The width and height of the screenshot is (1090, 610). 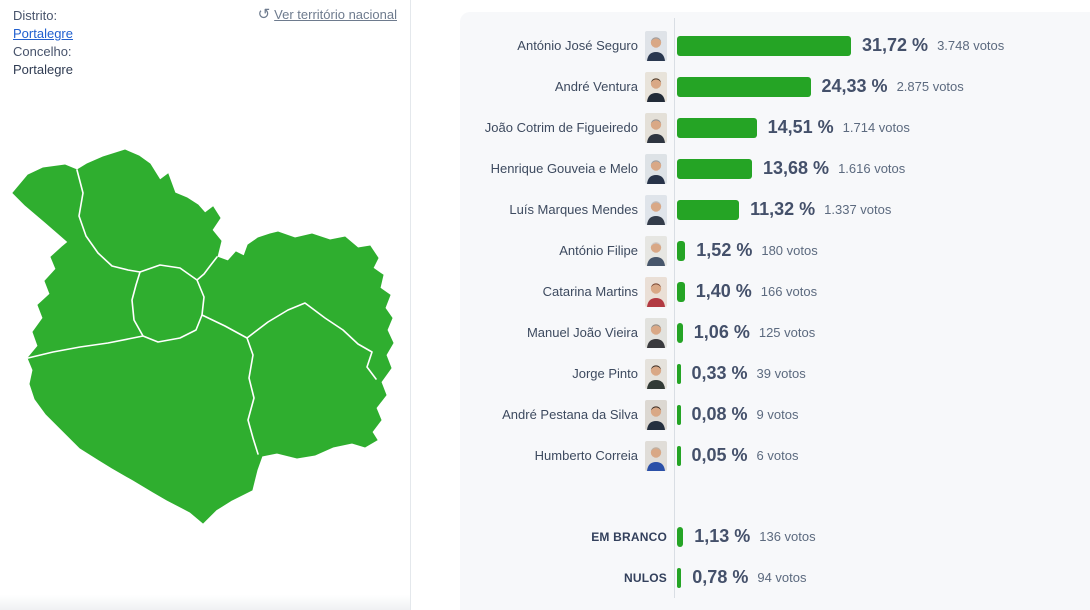 I want to click on candidate-row: Catarina Martins 1,40 % 166 votos, so click(x=775, y=291).